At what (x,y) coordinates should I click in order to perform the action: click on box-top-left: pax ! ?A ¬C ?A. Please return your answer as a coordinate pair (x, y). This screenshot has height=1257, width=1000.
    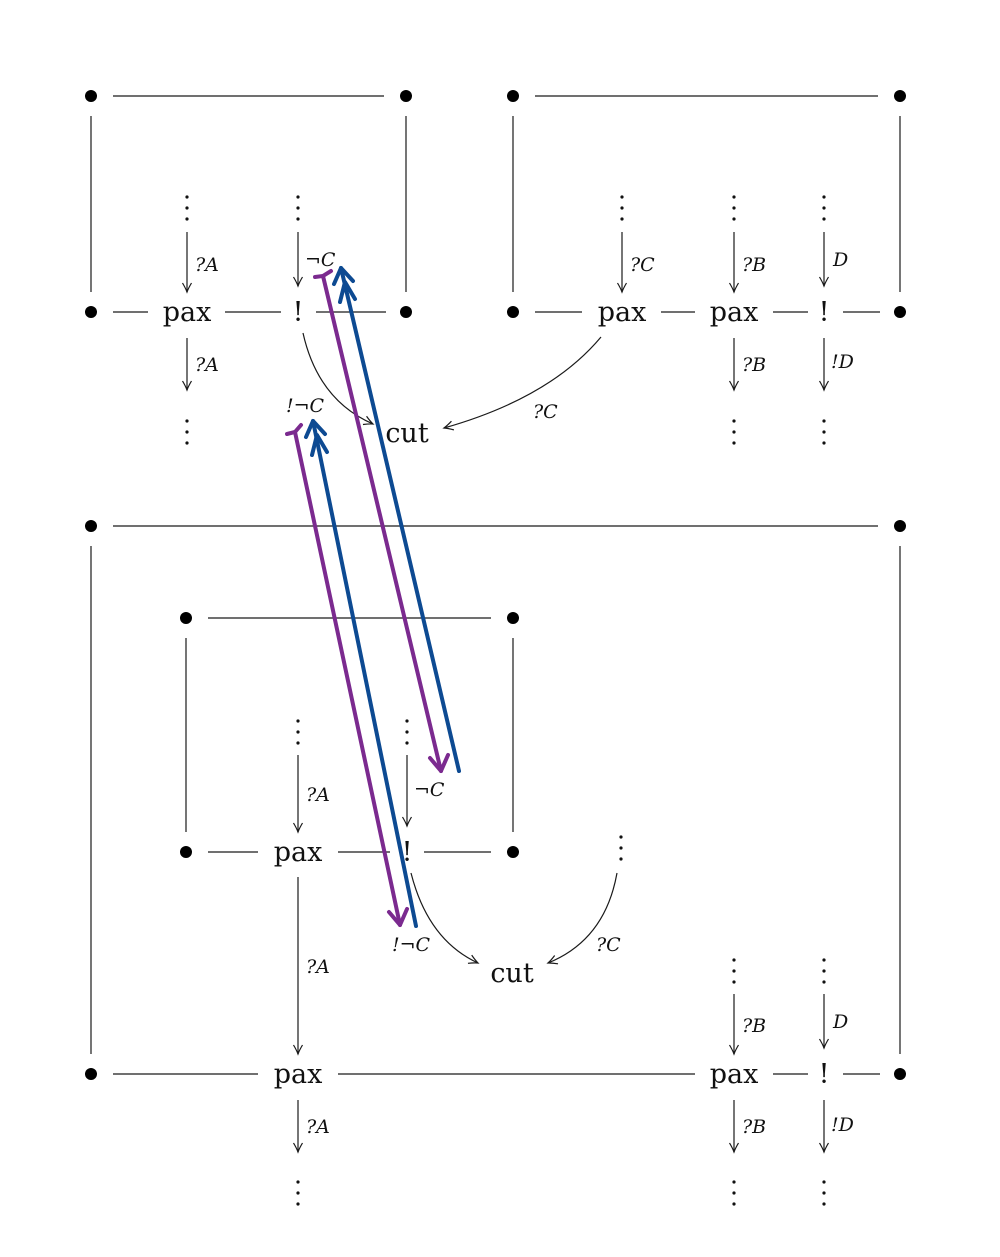
    Looking at the image, I should click on (248, 267).